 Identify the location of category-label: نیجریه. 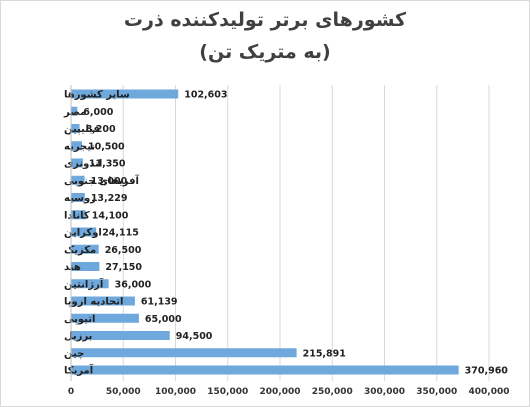
(79, 146).